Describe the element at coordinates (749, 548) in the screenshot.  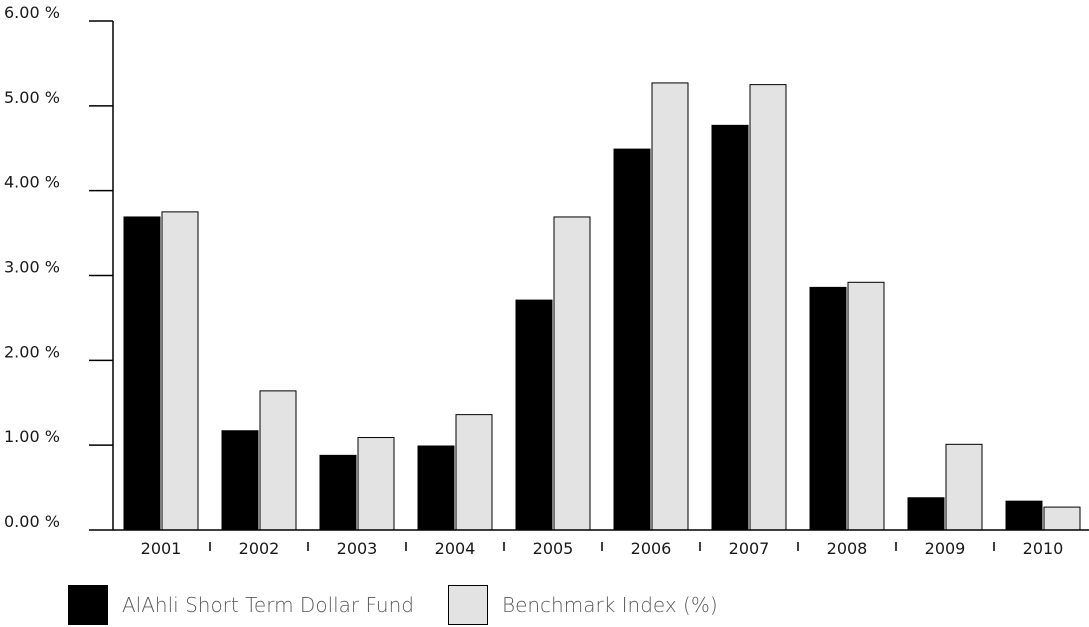
I see `x-tick-label: 2007` at that location.